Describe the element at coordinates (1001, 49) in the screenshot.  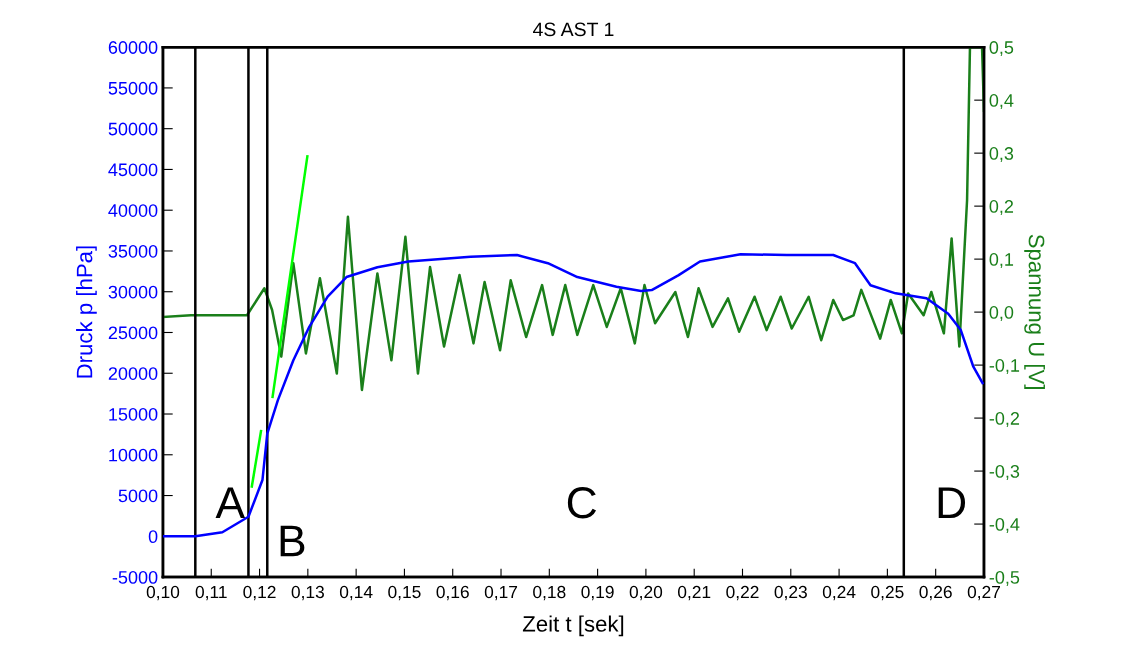
I see `y2-tick-label: 0,5` at that location.